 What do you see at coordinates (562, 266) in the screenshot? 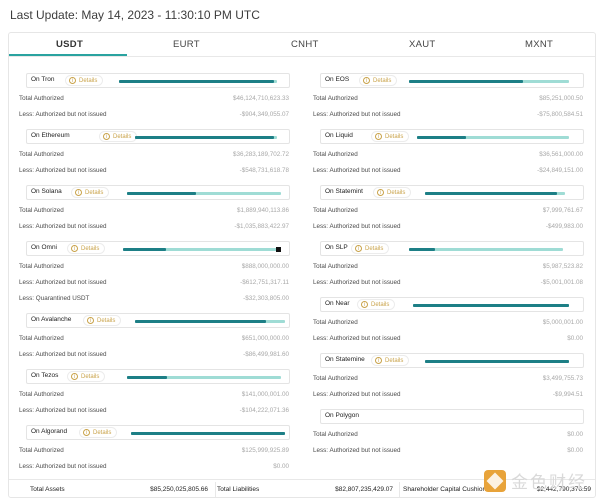
I see `row-value: $5,987,523.82` at bounding box center [562, 266].